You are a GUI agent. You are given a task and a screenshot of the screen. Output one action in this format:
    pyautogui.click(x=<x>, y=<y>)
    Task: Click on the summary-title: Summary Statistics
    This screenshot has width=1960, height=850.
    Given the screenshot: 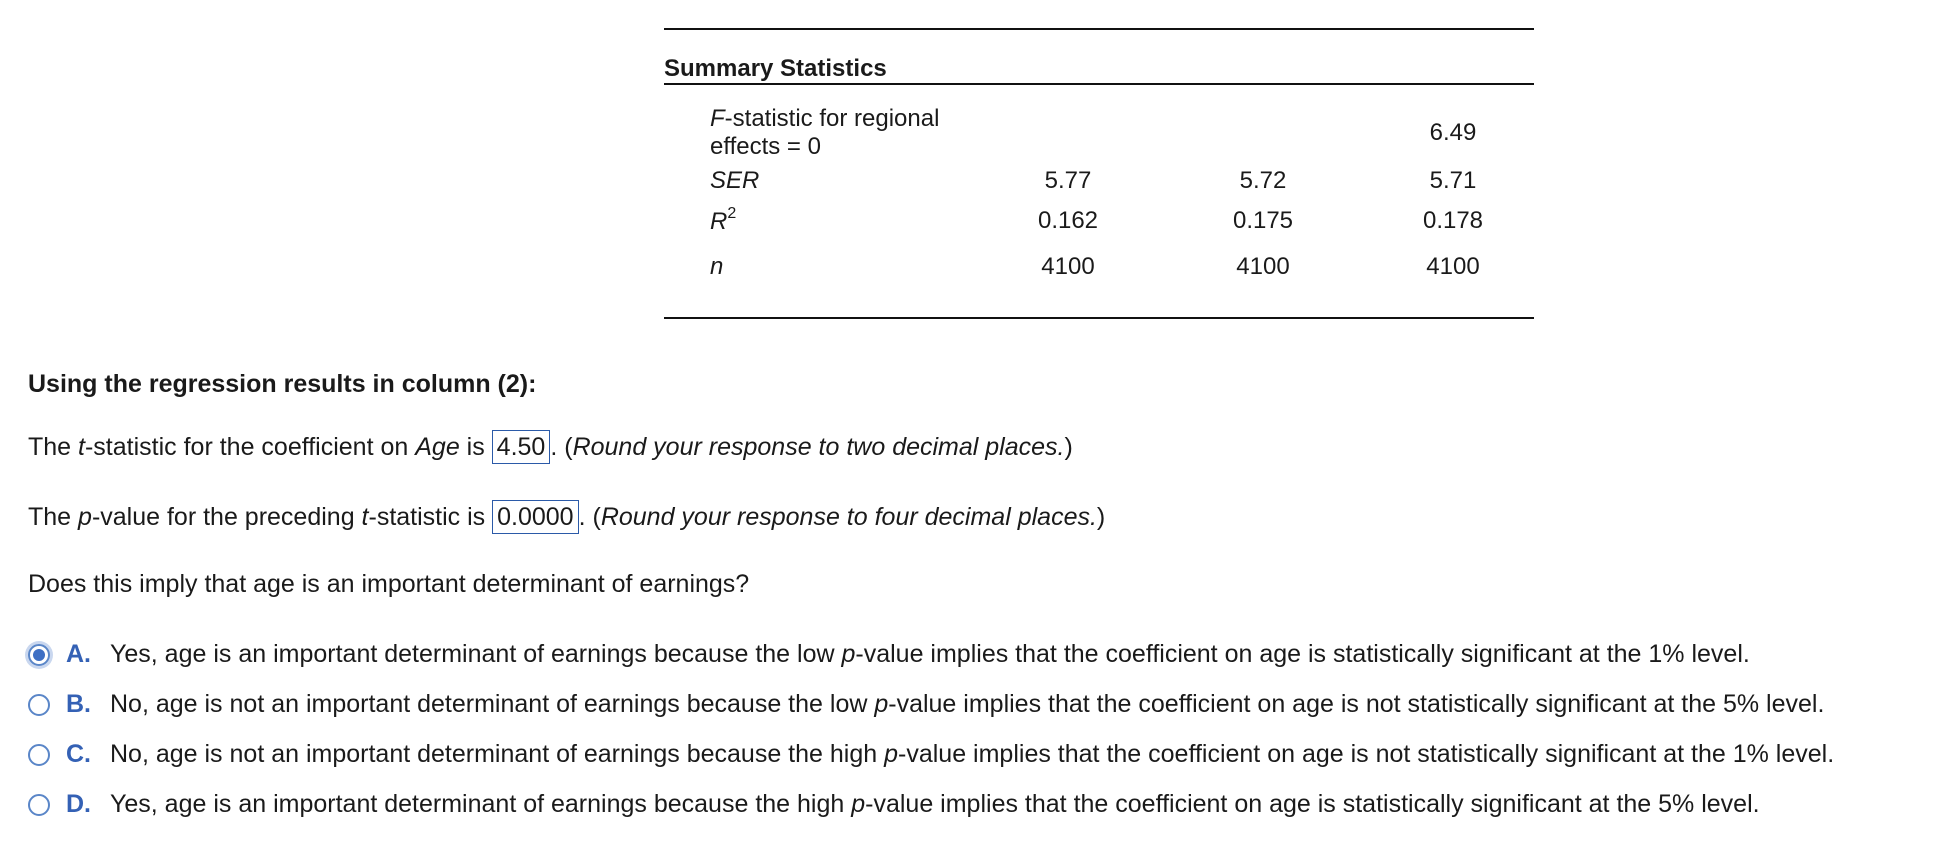 What is the action you would take?
    pyautogui.click(x=775, y=68)
    